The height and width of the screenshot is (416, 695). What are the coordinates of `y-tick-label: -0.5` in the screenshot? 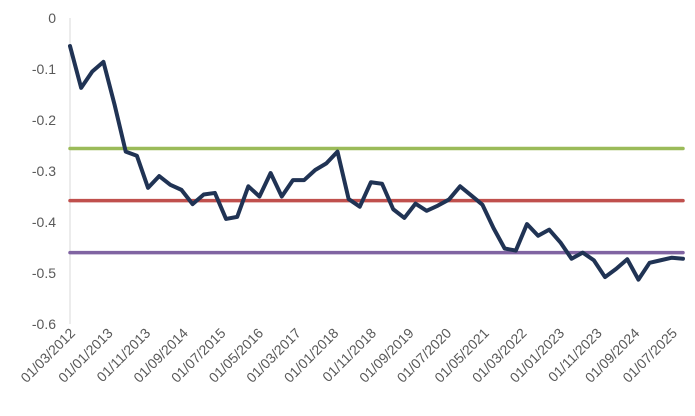 It's located at (44, 273).